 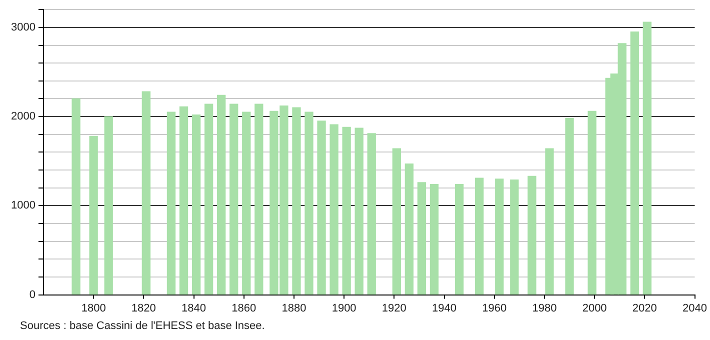 What do you see at coordinates (32, 294) in the screenshot?
I see `y-tick-label: 0` at bounding box center [32, 294].